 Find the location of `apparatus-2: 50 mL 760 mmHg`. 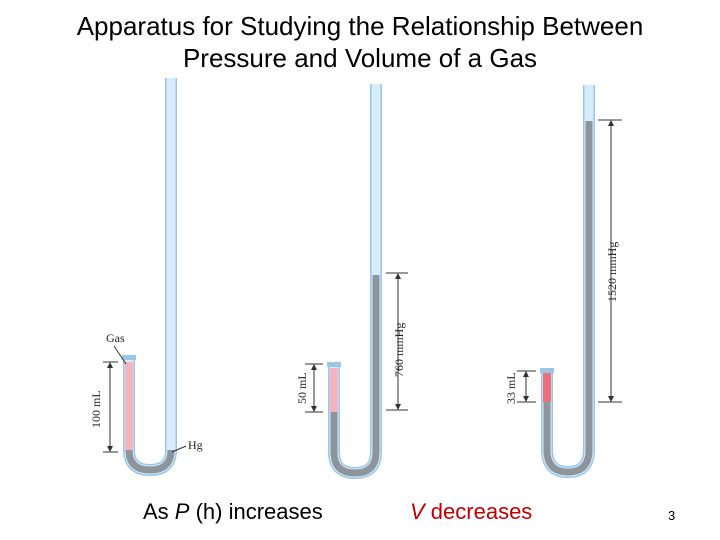

apparatus-2: 50 mL 760 mmHg is located at coordinates (351, 282).